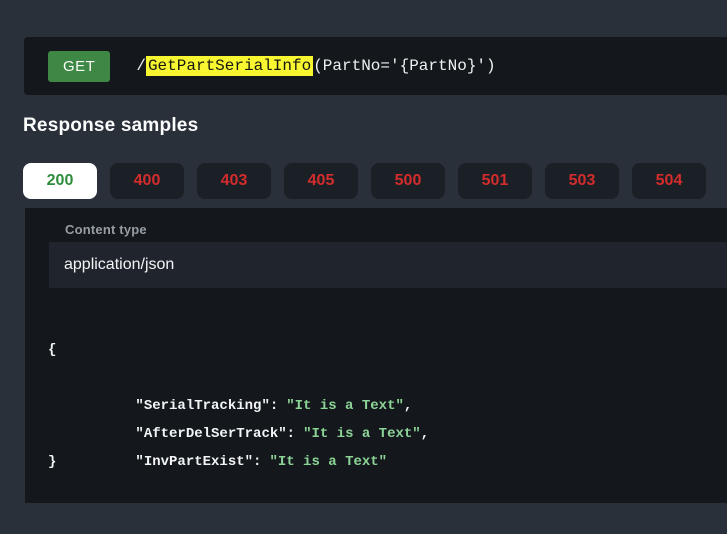 The width and height of the screenshot is (727, 534). I want to click on code-line-close: }, so click(238, 462).